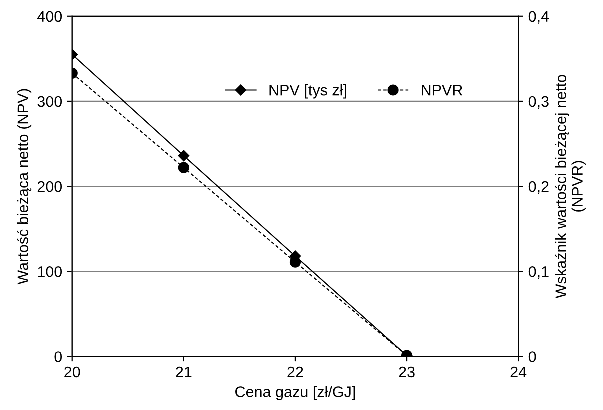 This screenshot has height=410, width=603. Describe the element at coordinates (72, 372) in the screenshot. I see `x-tick-label: 20` at that location.